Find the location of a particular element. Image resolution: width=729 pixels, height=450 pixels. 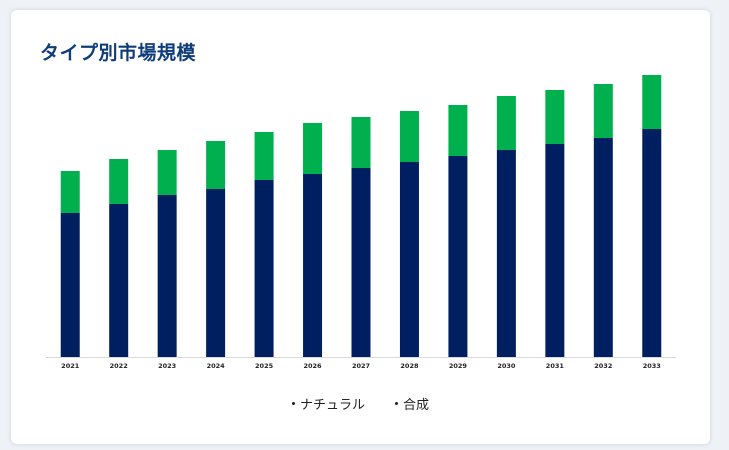

legend-label-natural: ナチュラル is located at coordinates (332, 405).